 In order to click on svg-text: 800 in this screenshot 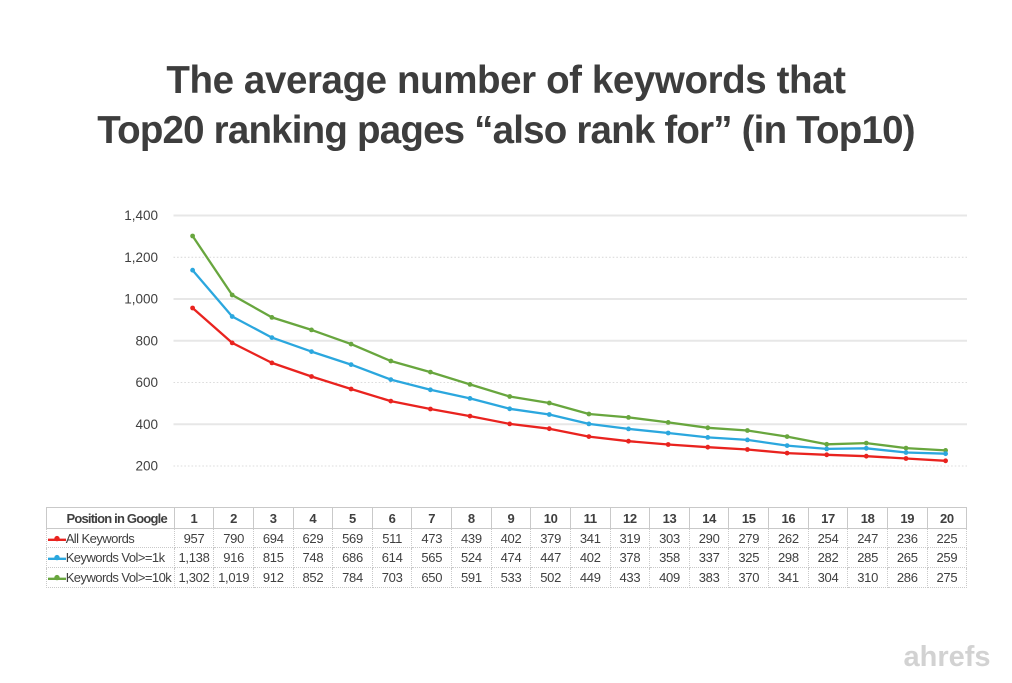, I will do `click(146, 340)`.